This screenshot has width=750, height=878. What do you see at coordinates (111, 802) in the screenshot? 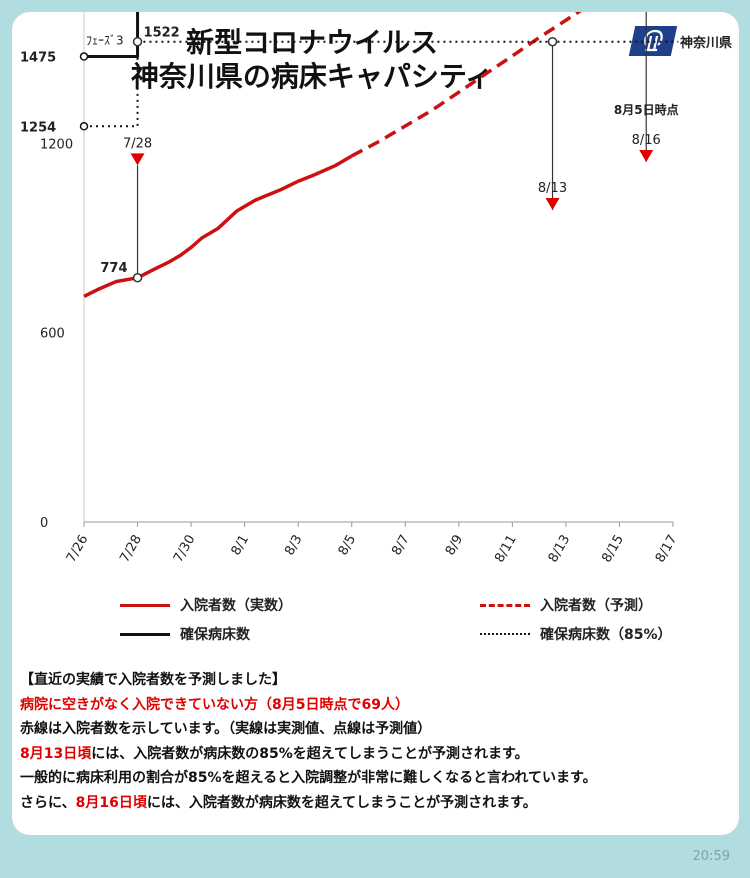
I see `notes-100-date: 8月16日頃` at bounding box center [111, 802].